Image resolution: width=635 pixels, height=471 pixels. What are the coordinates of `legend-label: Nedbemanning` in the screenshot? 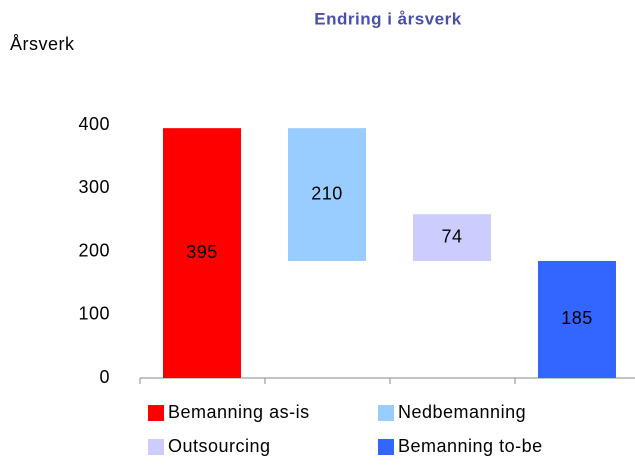 It's located at (462, 412).